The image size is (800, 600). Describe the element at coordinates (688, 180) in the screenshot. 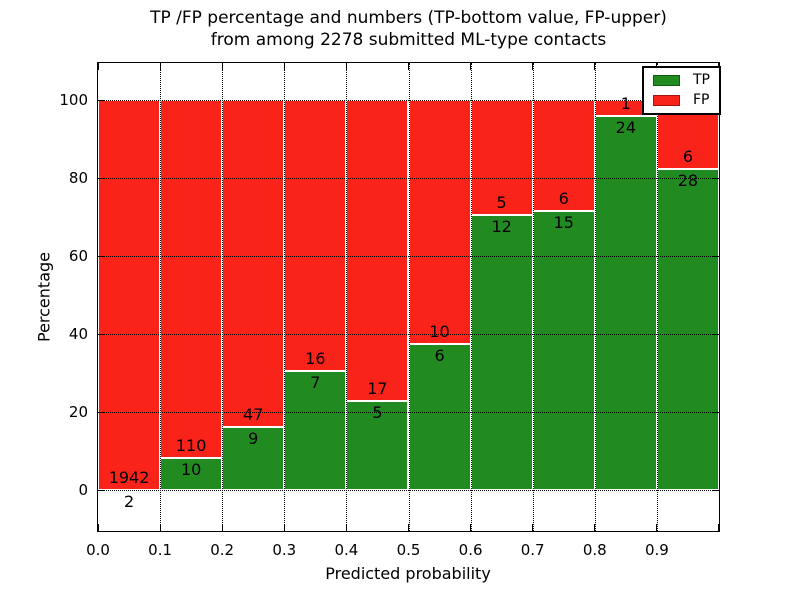

I see `bar-tp-count-label: 28` at that location.